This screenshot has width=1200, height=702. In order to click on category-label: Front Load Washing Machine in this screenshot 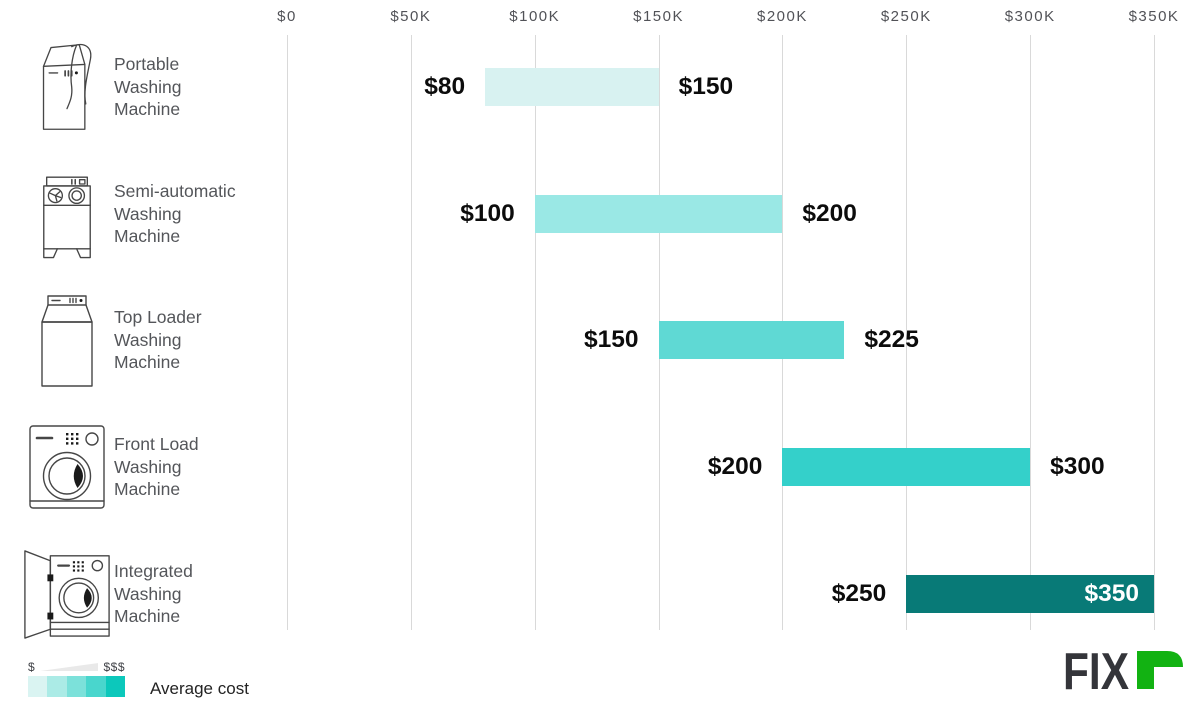, I will do `click(156, 467)`.